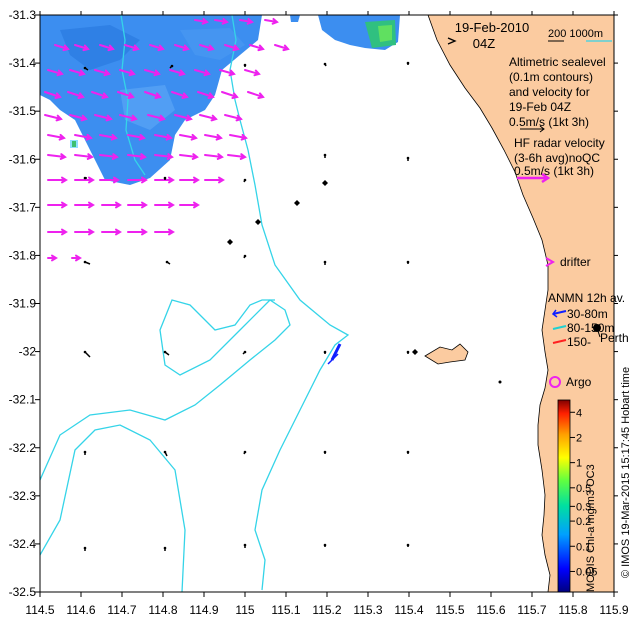  I want to click on anmn-legend: ANMN 12h av. 30-80m 80-150m 150-, so click(586, 320).